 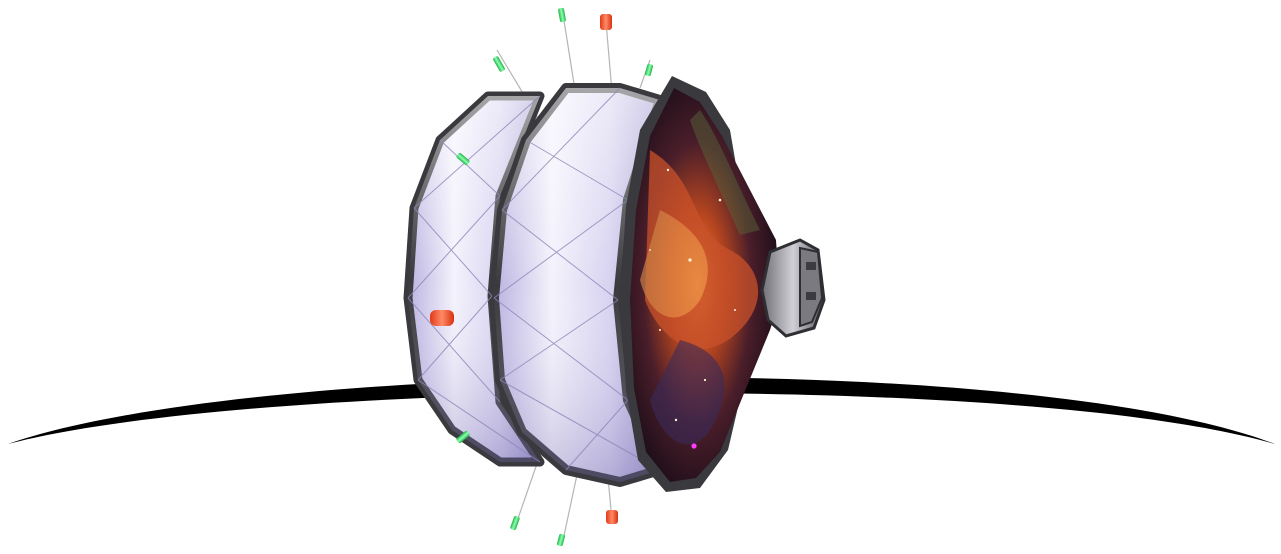 I want to click on horizon-arc, so click(x=641, y=410).